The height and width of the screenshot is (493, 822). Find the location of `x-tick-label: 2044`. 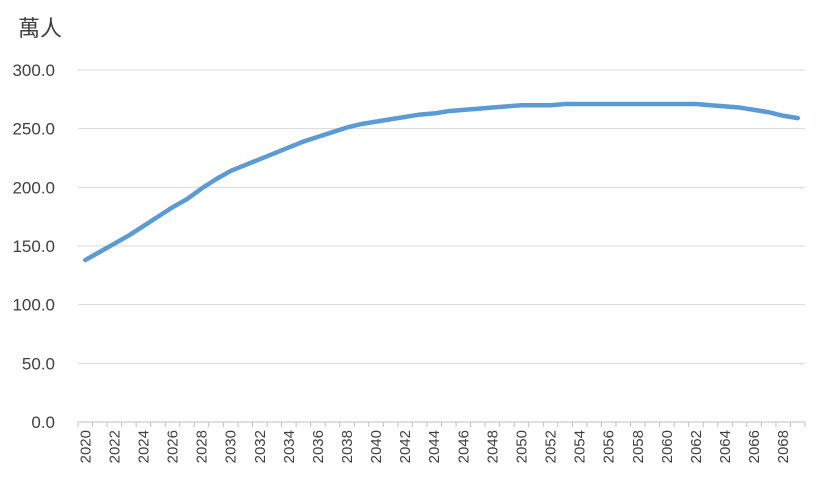

x-tick-label: 2044 is located at coordinates (434, 446).